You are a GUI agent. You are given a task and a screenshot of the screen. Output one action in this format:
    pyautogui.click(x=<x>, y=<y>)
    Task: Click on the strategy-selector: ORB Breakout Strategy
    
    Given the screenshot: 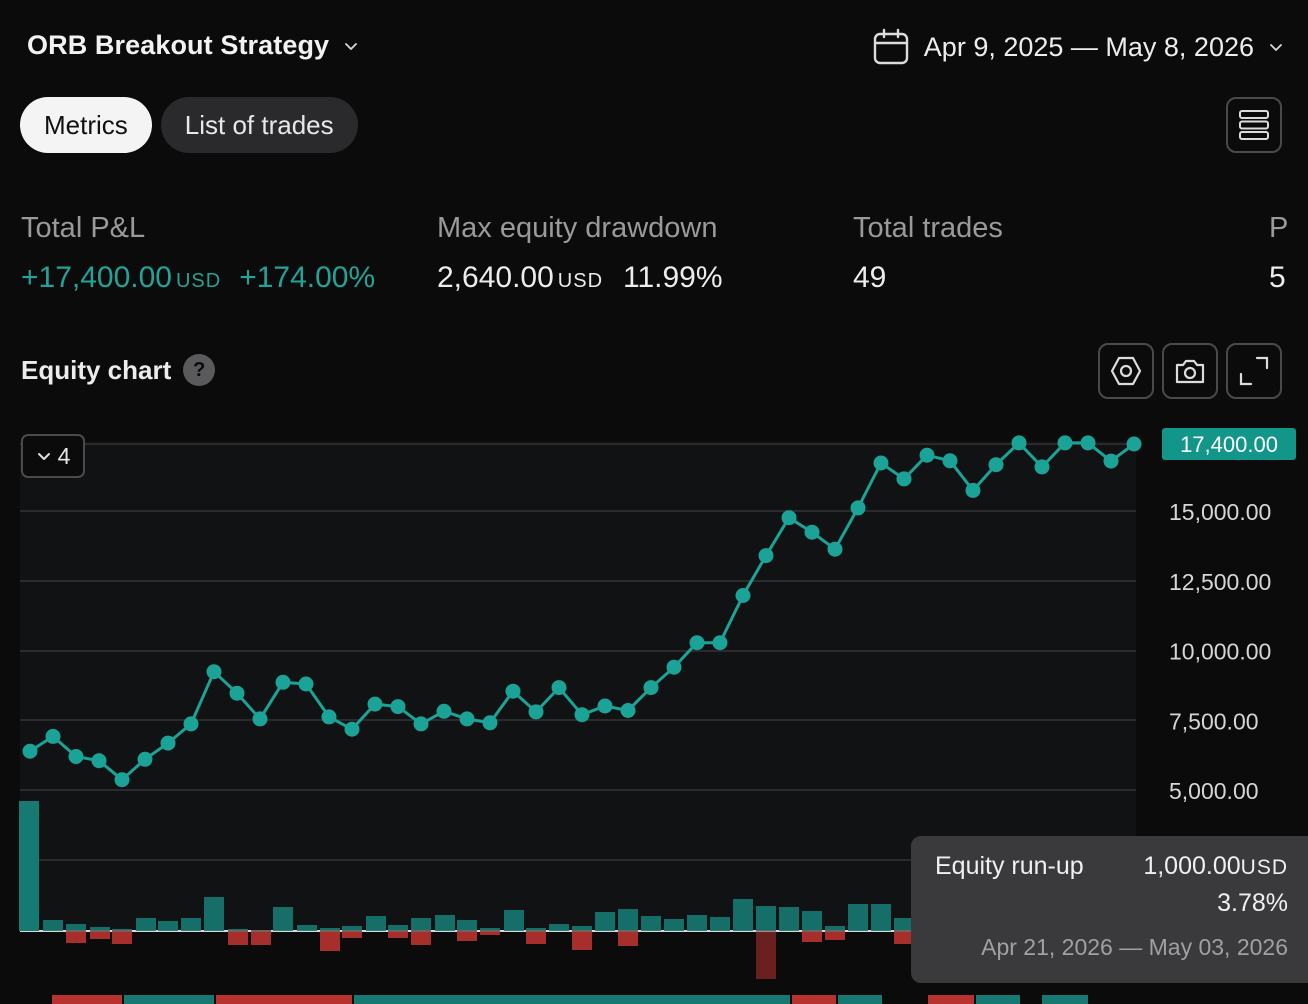 What is the action you would take?
    pyautogui.click(x=193, y=45)
    